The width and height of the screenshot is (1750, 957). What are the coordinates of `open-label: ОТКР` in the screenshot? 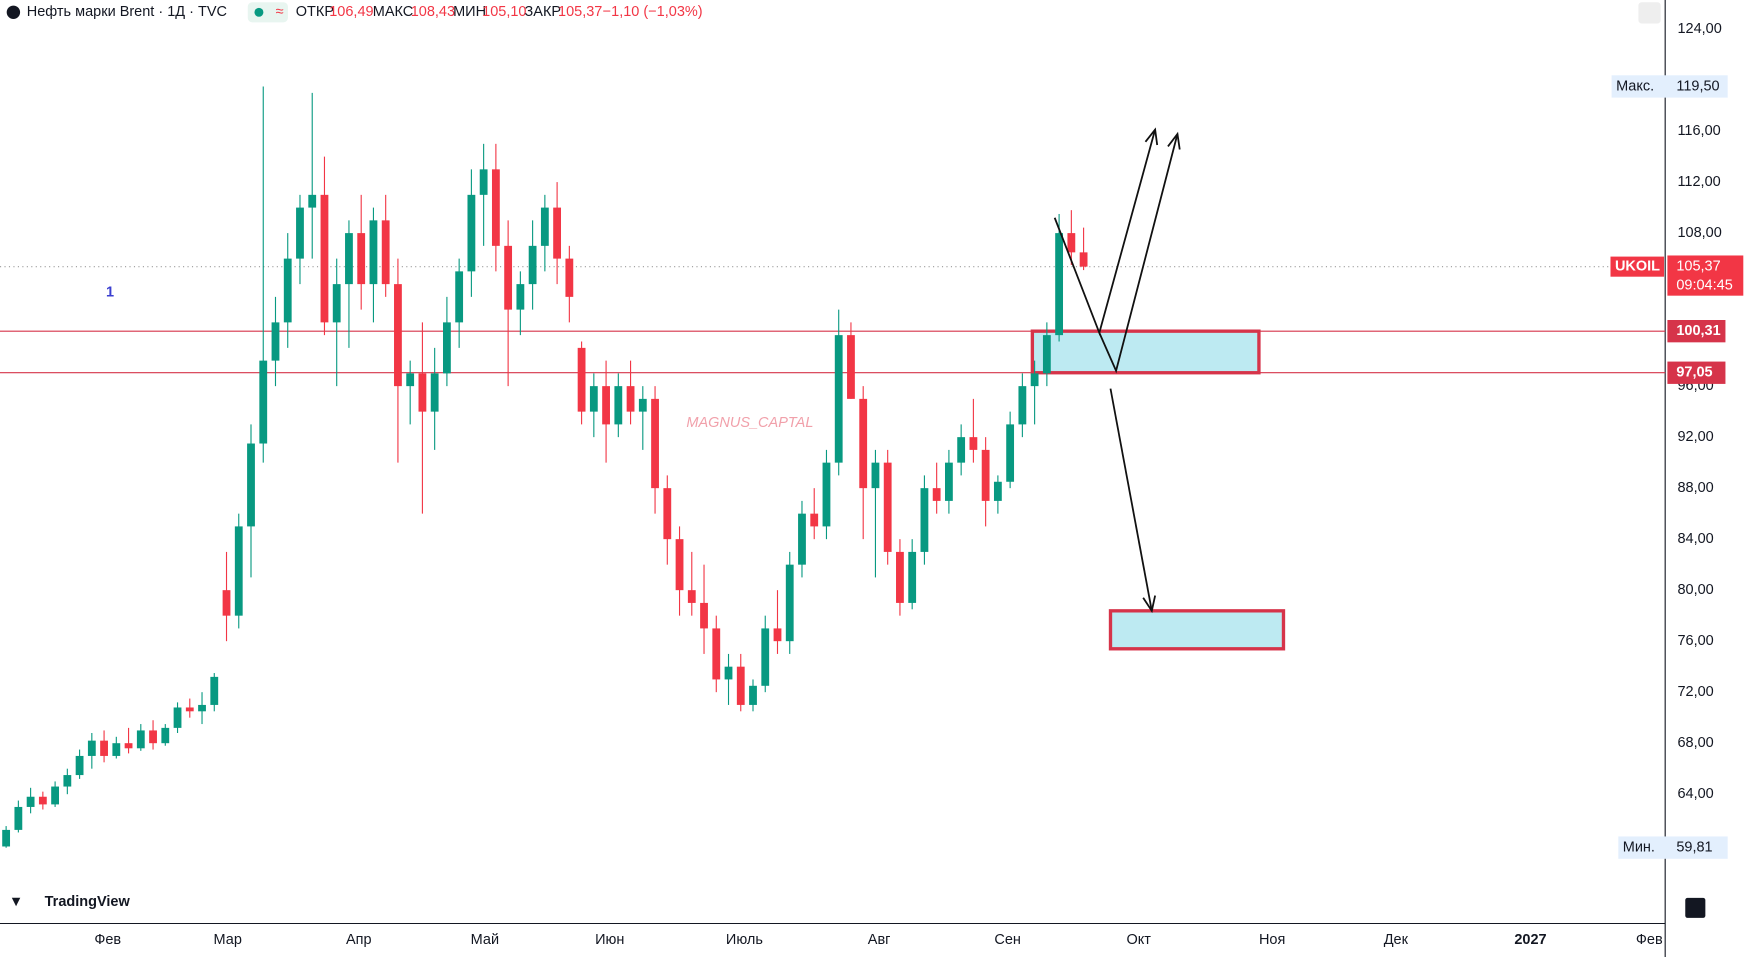 It's located at (315, 12).